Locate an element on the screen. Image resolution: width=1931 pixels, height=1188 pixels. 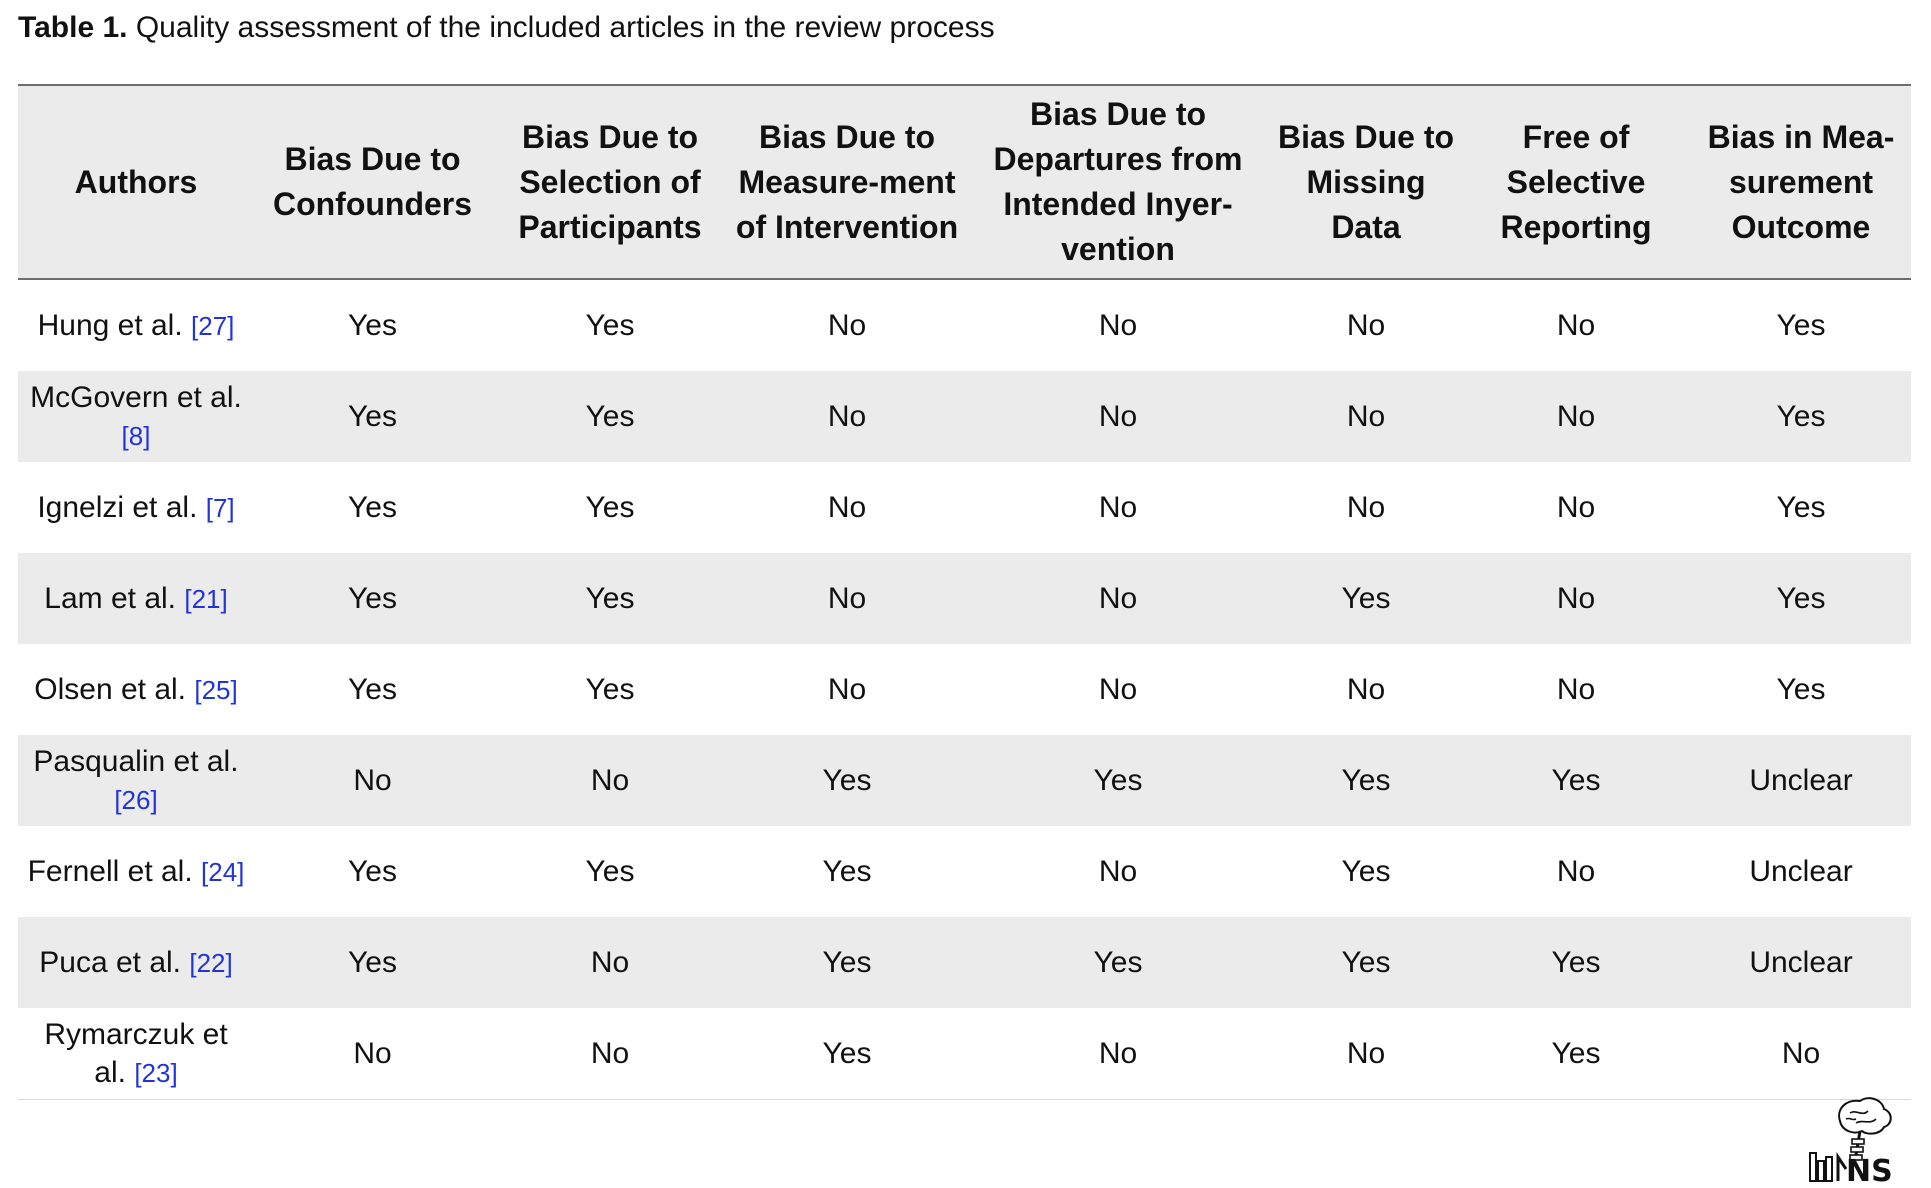
author-name: Puca et al. is located at coordinates (110, 962).